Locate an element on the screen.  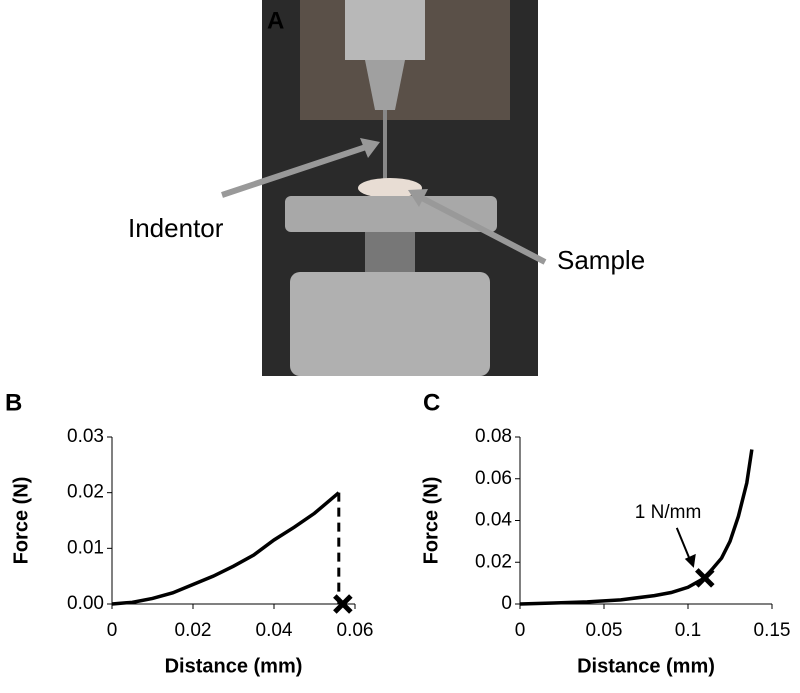
photo-needle is located at coordinates (385, 147).